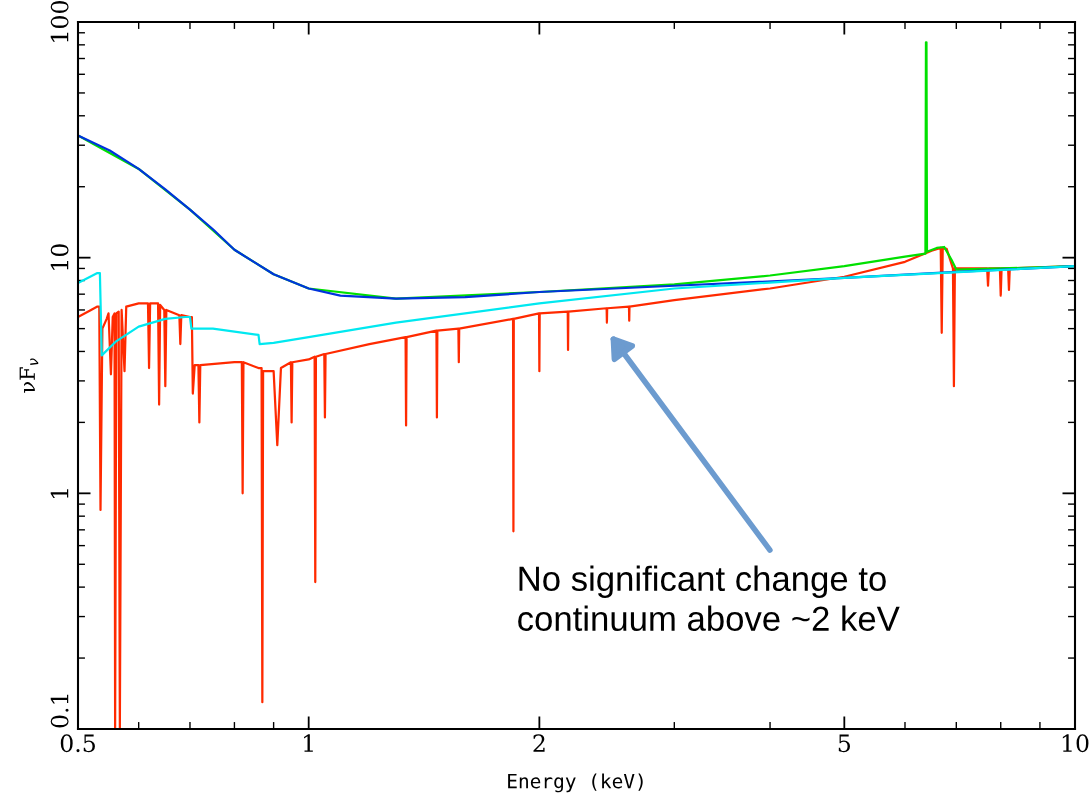 Image resolution: width=1092 pixels, height=805 pixels. Describe the element at coordinates (77, 743) in the screenshot. I see `x-tick-label: 0.5` at that location.